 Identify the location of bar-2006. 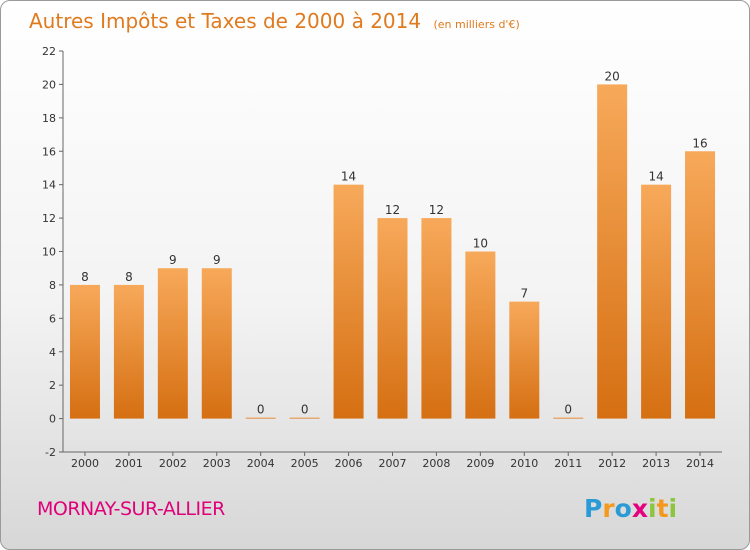
(348, 301).